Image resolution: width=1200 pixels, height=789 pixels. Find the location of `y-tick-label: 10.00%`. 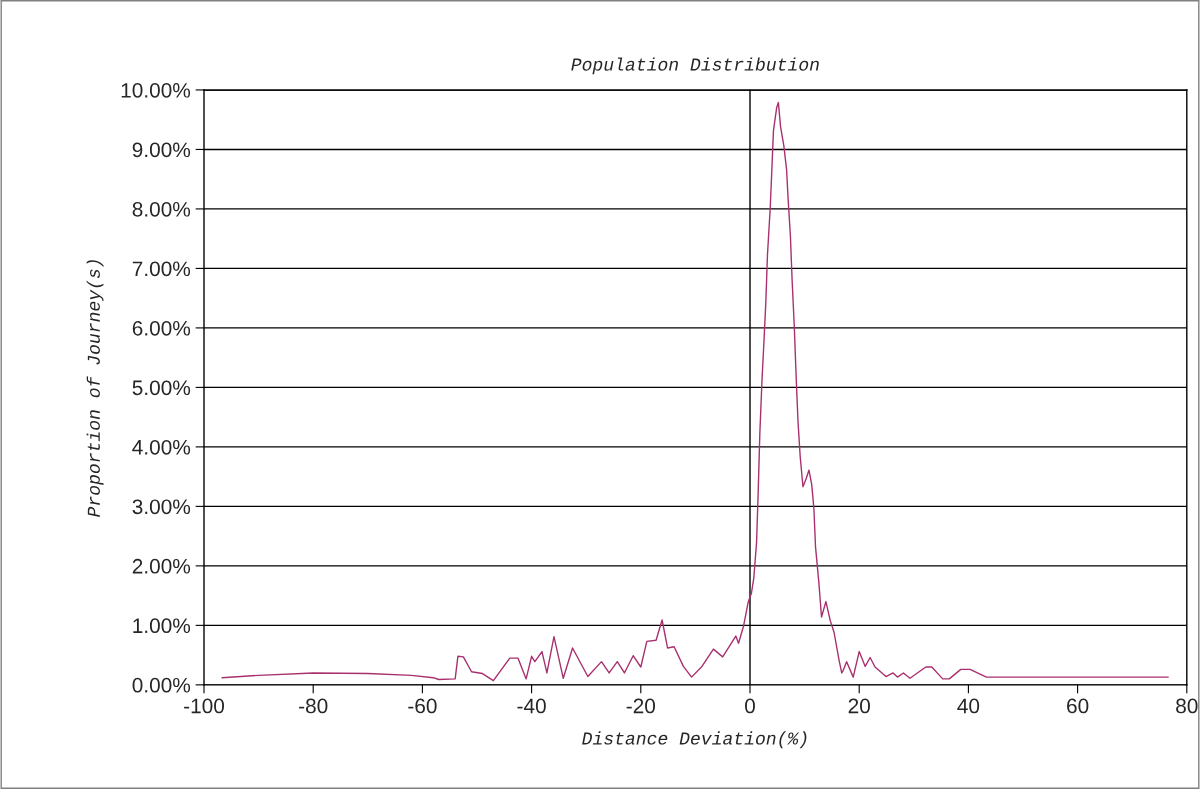

y-tick-label: 10.00% is located at coordinates (156, 90).